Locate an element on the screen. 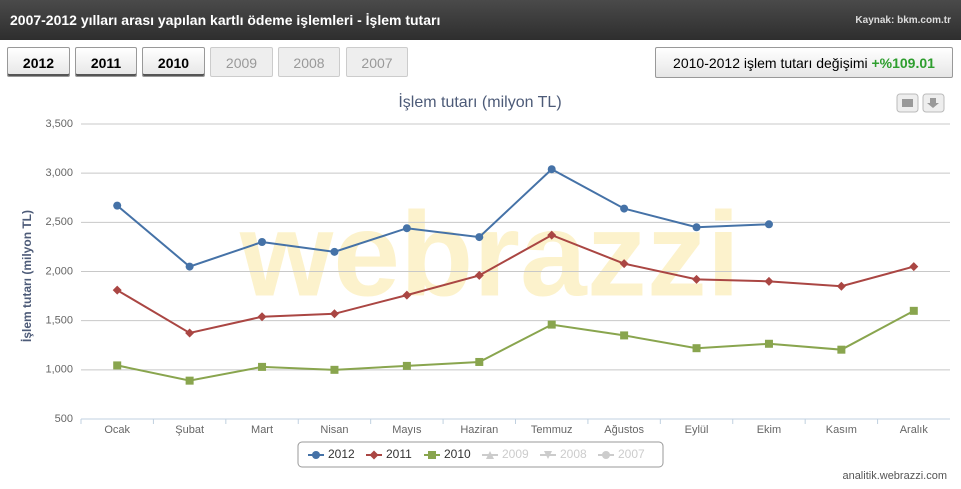 The width and height of the screenshot is (961, 489). y-tick-label: 2,500 is located at coordinates (59, 222).